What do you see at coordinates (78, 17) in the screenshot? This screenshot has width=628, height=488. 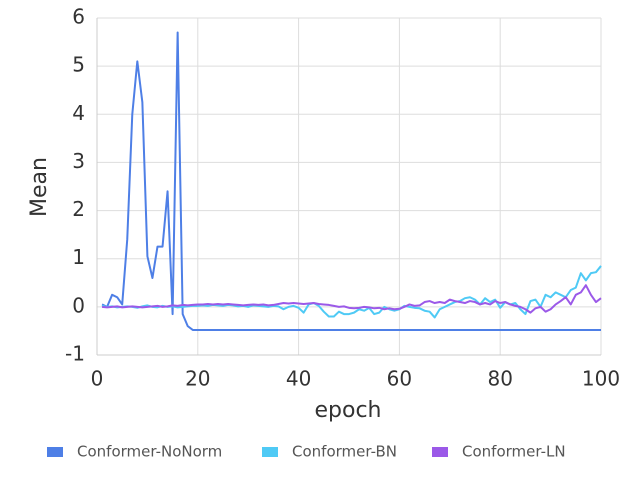 I see `y-tick-label: 6` at bounding box center [78, 17].